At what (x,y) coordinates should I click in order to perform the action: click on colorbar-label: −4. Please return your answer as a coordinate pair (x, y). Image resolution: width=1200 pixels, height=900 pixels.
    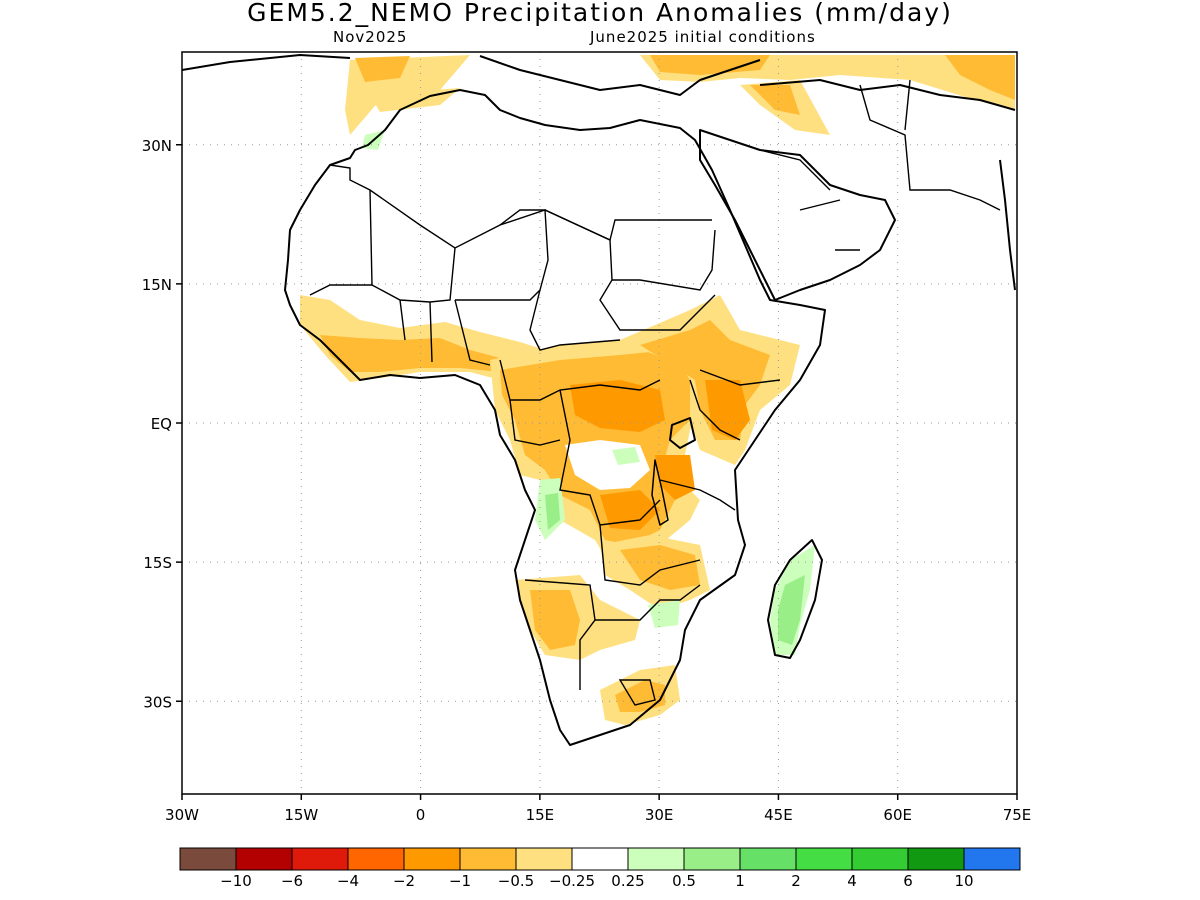
    Looking at the image, I should click on (348, 881).